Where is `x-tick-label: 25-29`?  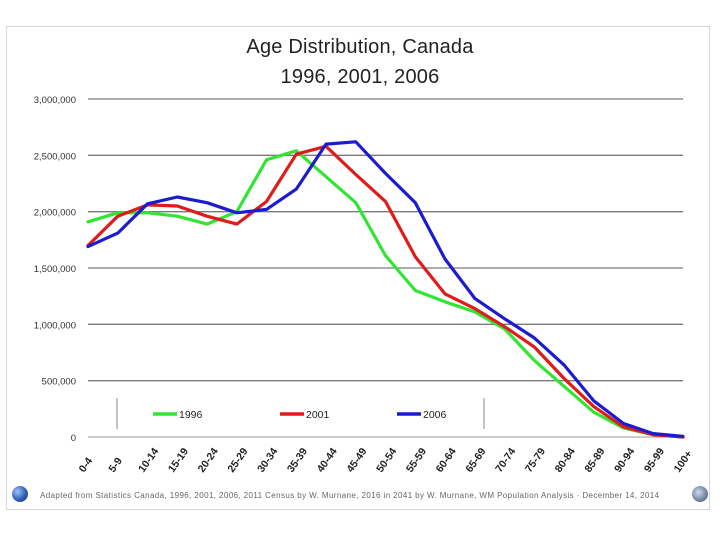
x-tick-label: 25-29 is located at coordinates (237, 460).